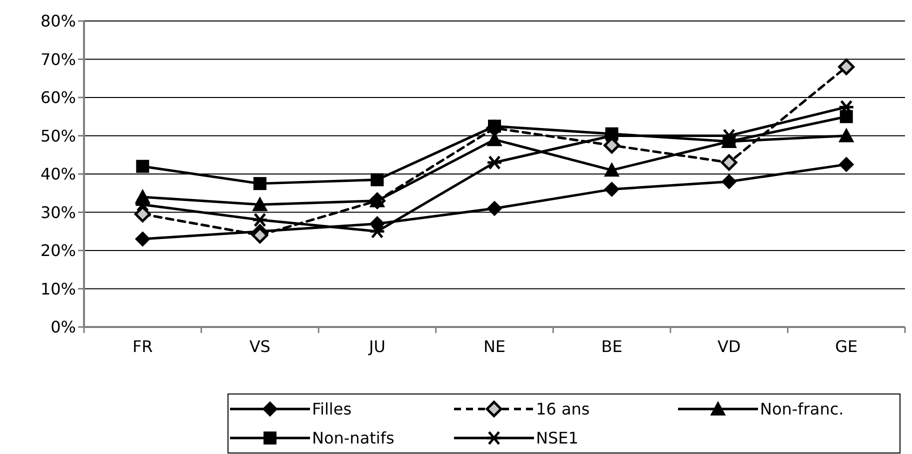  Describe the element at coordinates (494, 346) in the screenshot. I see `x-tick-label: NE` at that location.